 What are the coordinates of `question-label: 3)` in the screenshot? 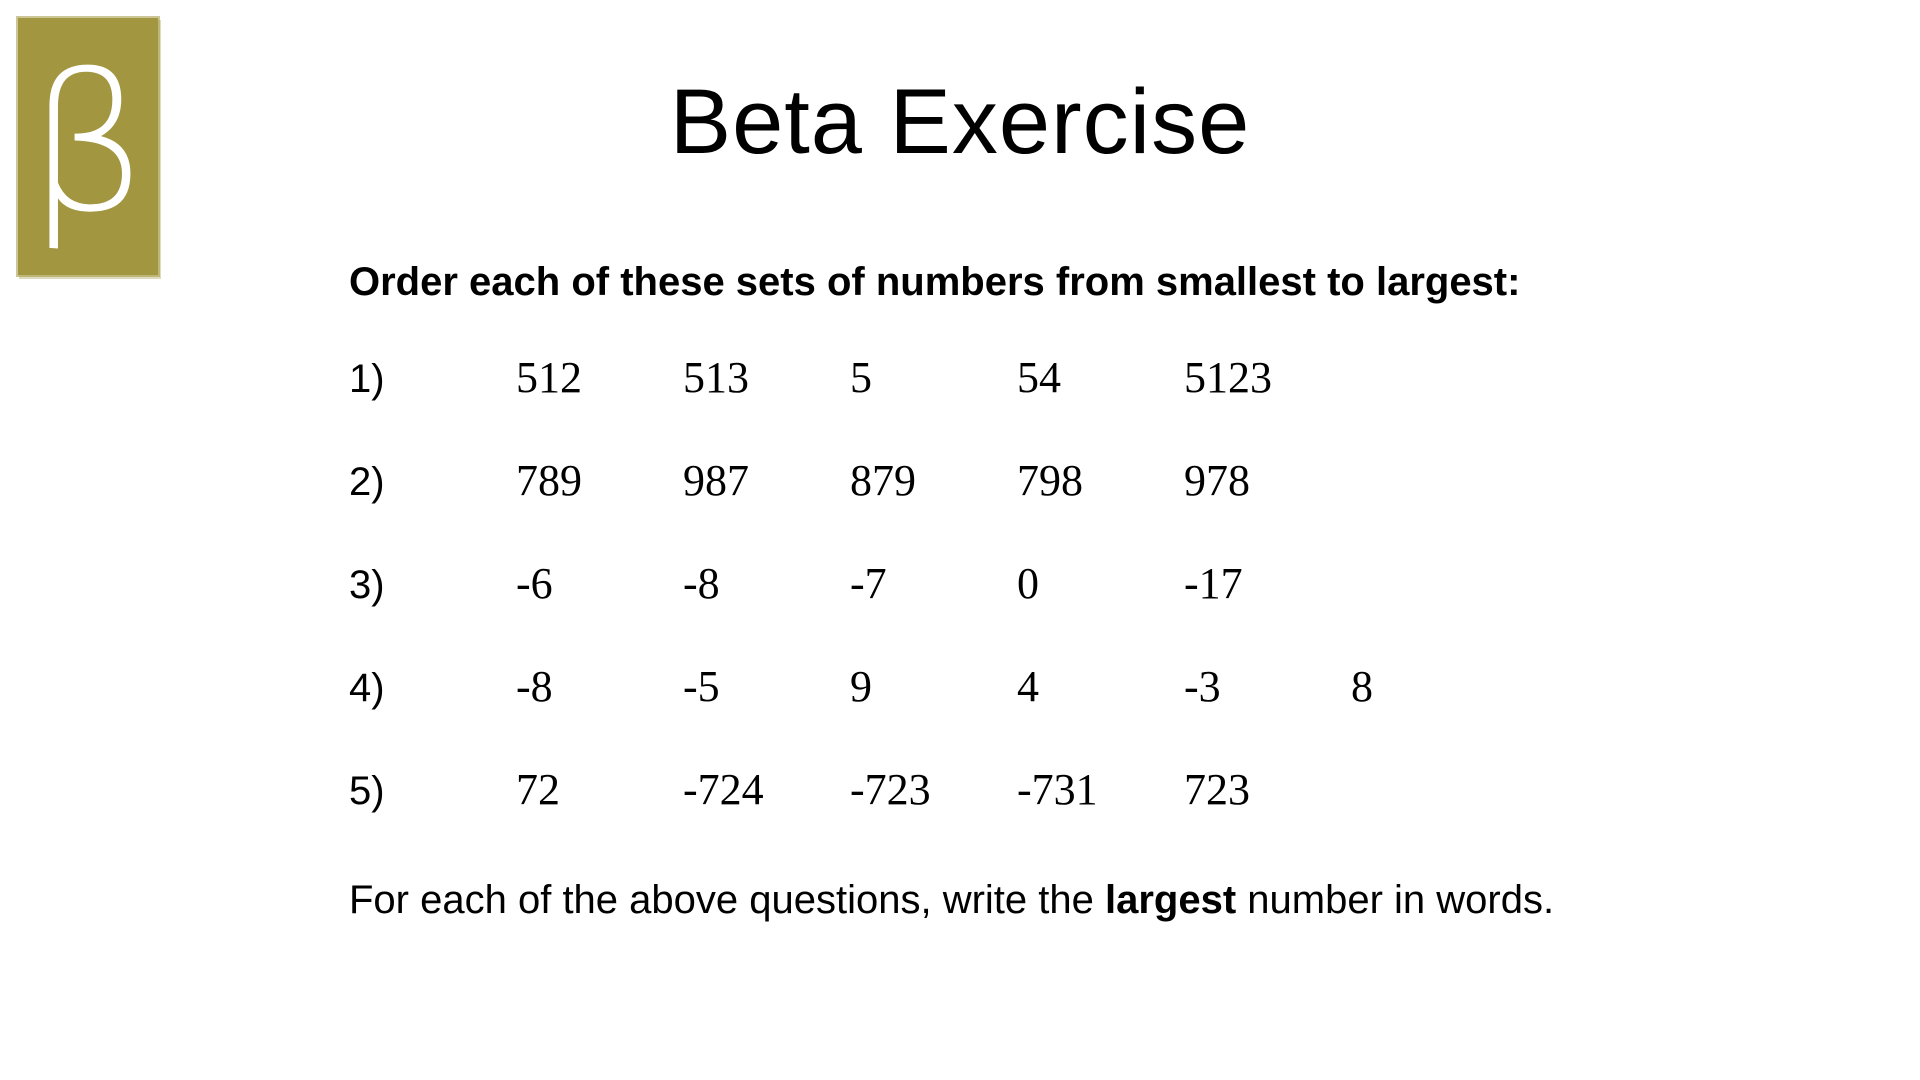 It's located at (367, 585).